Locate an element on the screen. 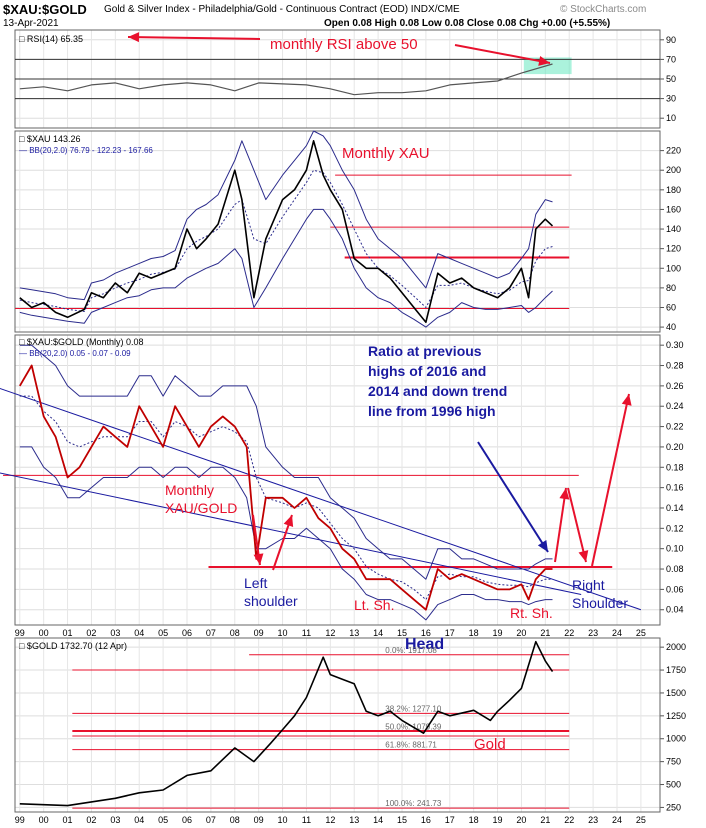 This screenshot has width=706, height=828. ratio-arrow-to-highs-head is located at coordinates (542, 546).